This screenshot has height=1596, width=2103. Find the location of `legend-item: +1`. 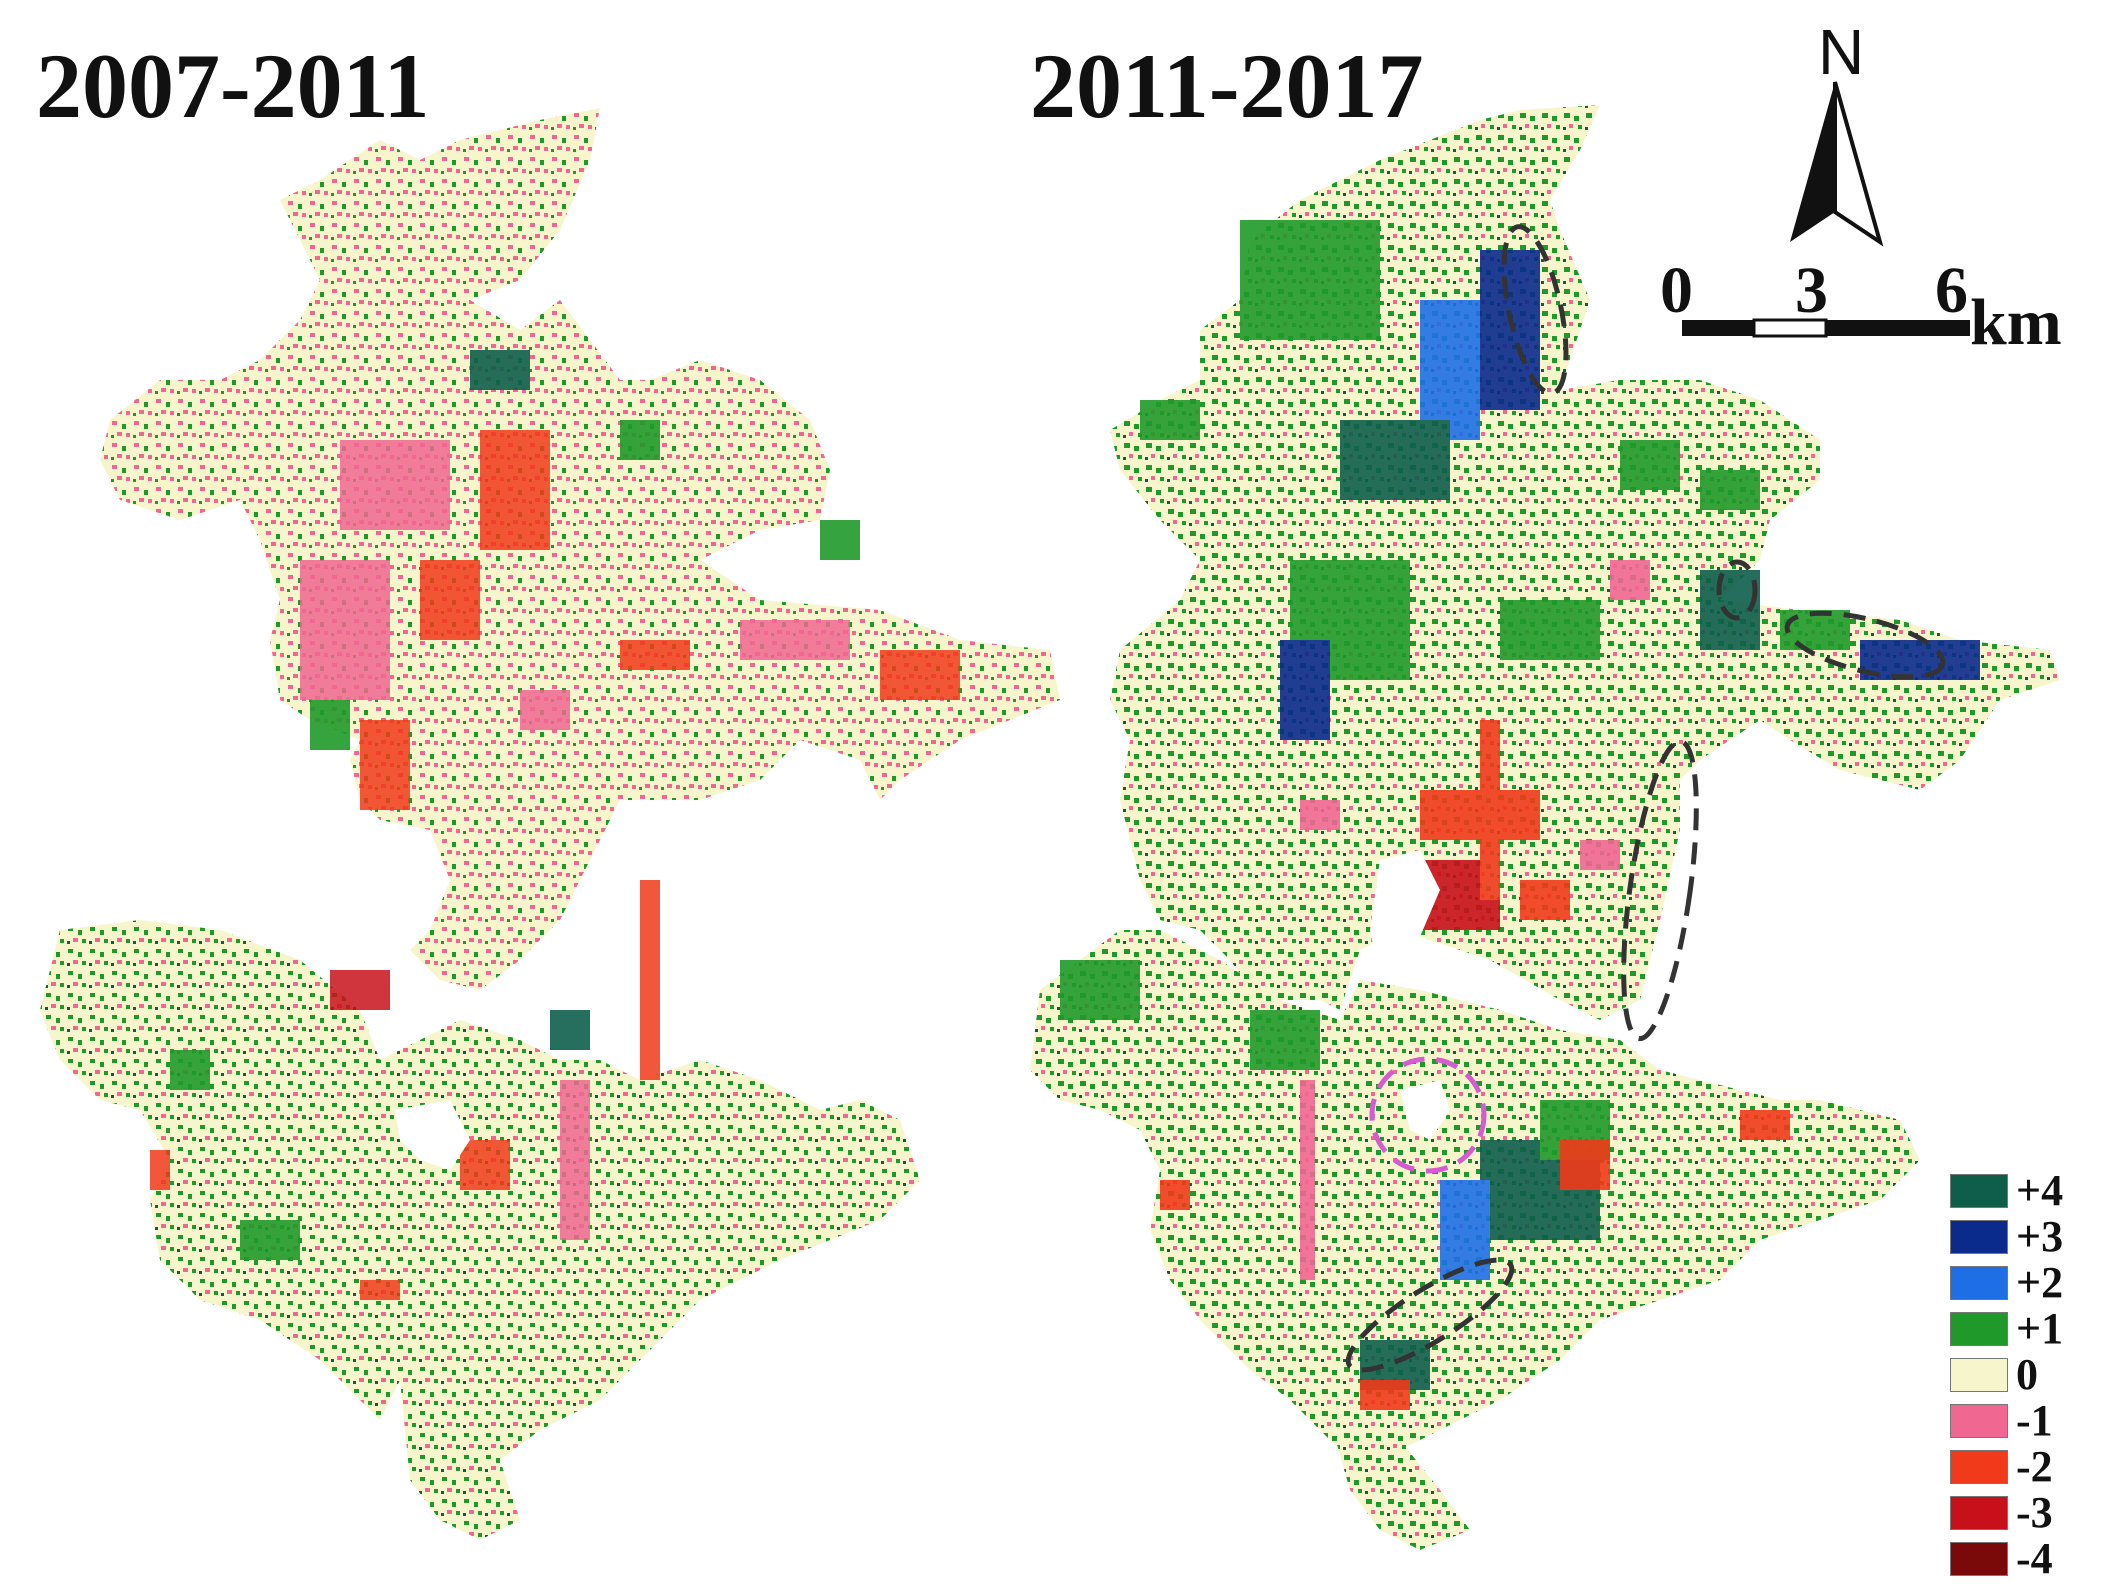

legend-item: +1 is located at coordinates (2006, 1329).